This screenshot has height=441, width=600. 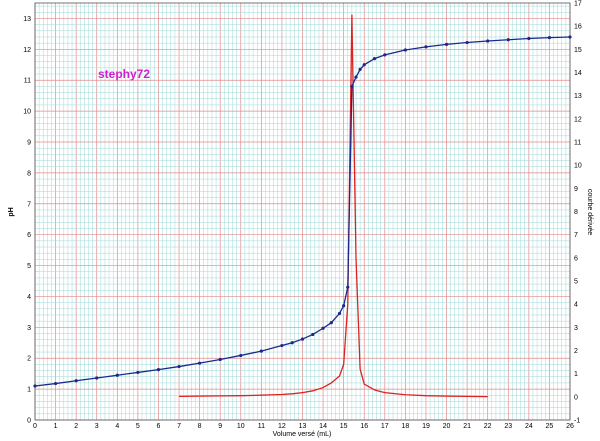 What do you see at coordinates (27, 50) in the screenshot?
I see `y-tick-label: 12` at bounding box center [27, 50].